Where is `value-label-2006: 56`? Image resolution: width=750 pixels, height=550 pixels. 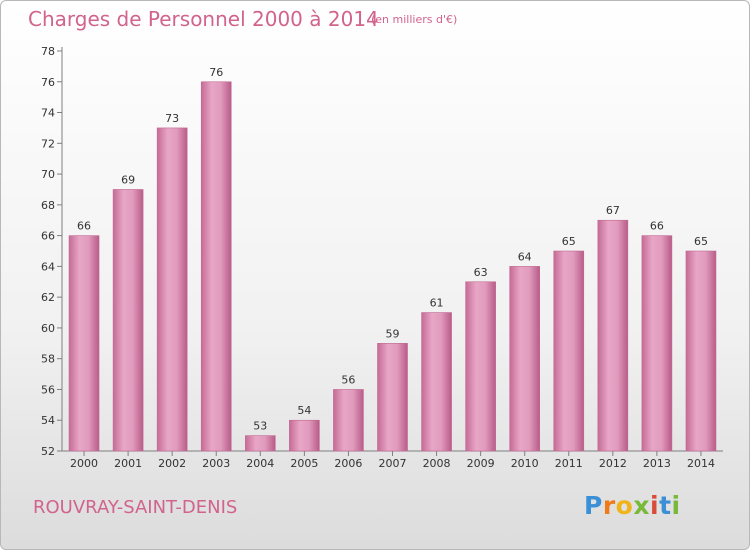
value-label-2006: 56 is located at coordinates (348, 379).